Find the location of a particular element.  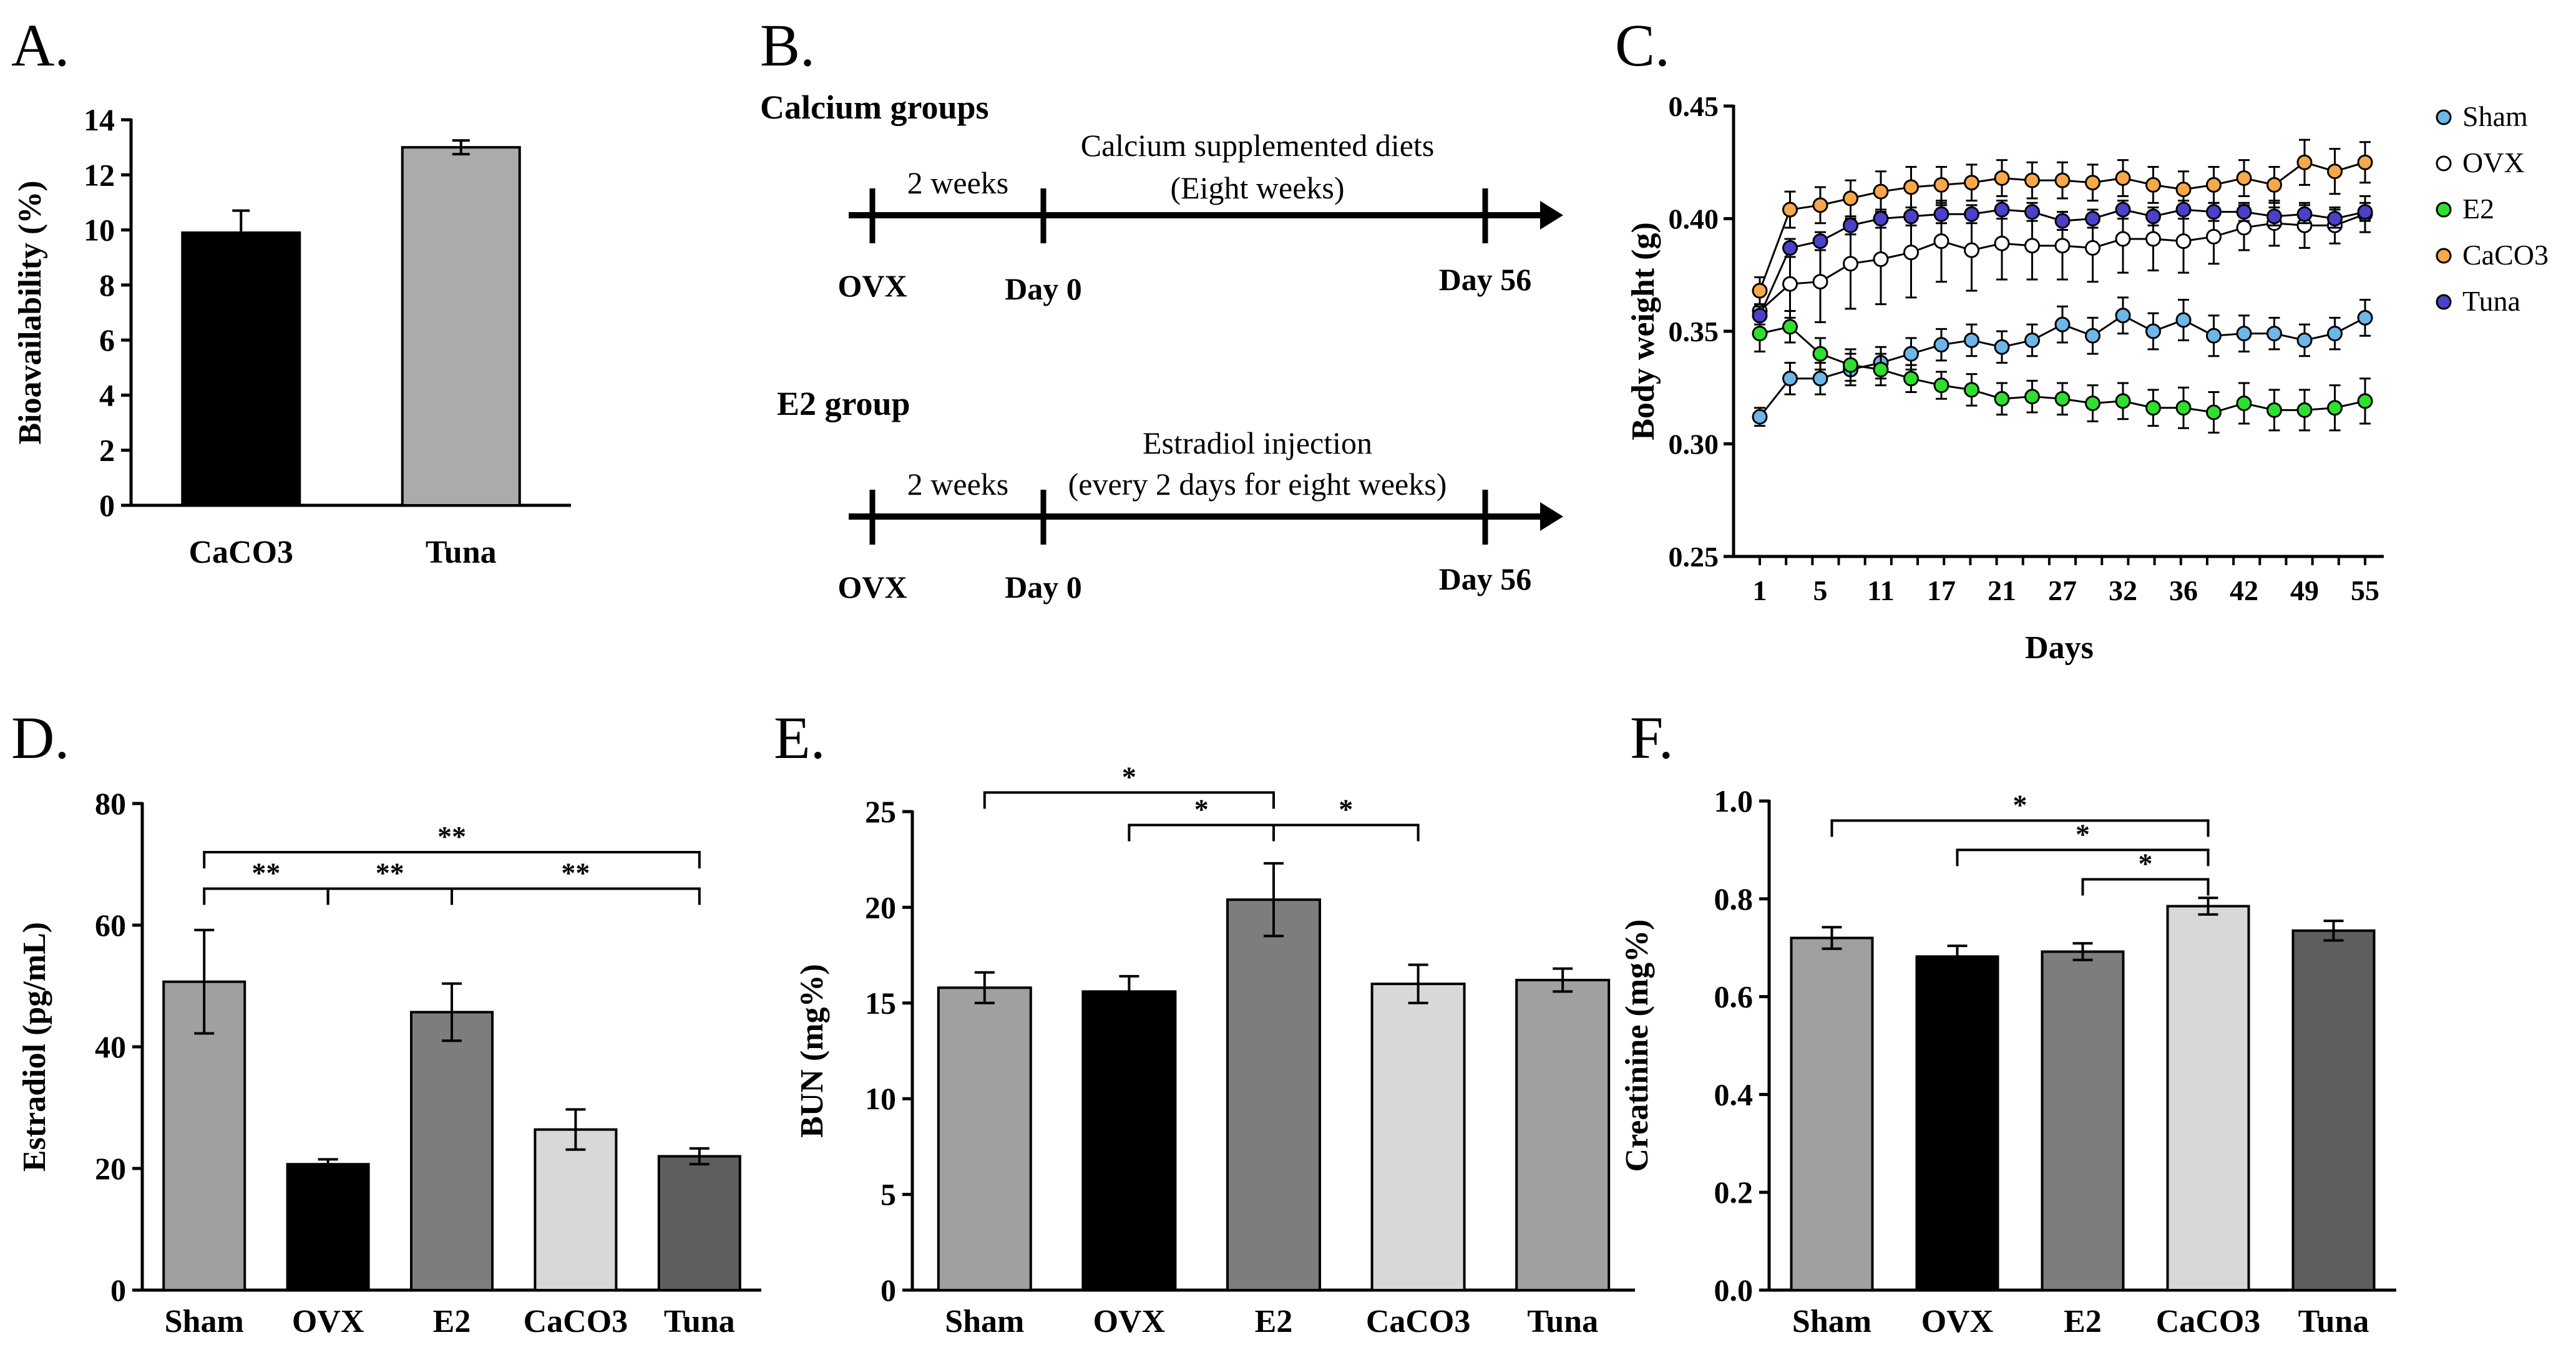

panel-a-letter: A. is located at coordinates (40, 45).